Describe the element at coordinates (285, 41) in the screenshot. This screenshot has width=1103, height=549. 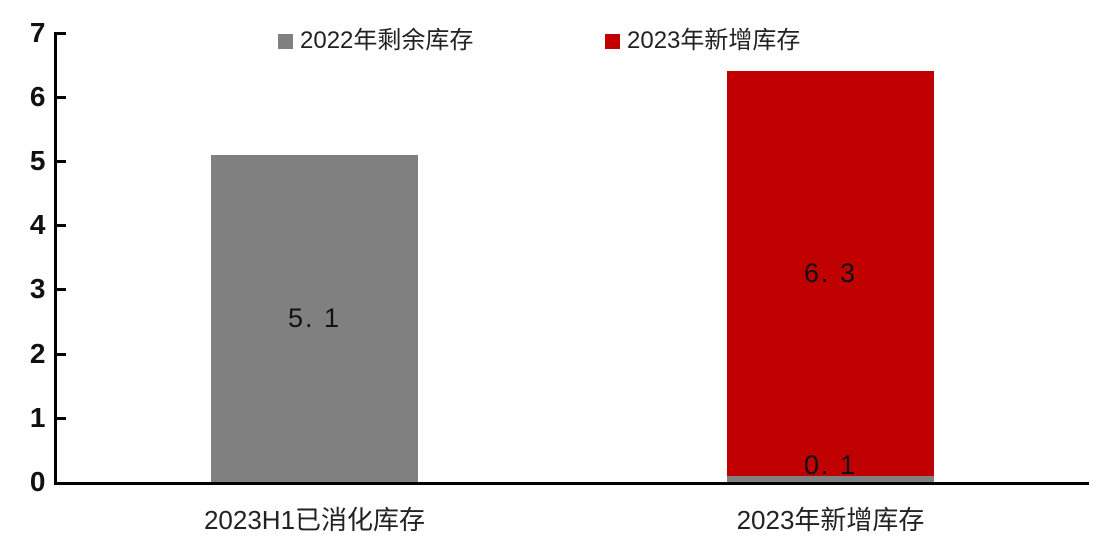
I see `legend-swatch-gray` at that location.